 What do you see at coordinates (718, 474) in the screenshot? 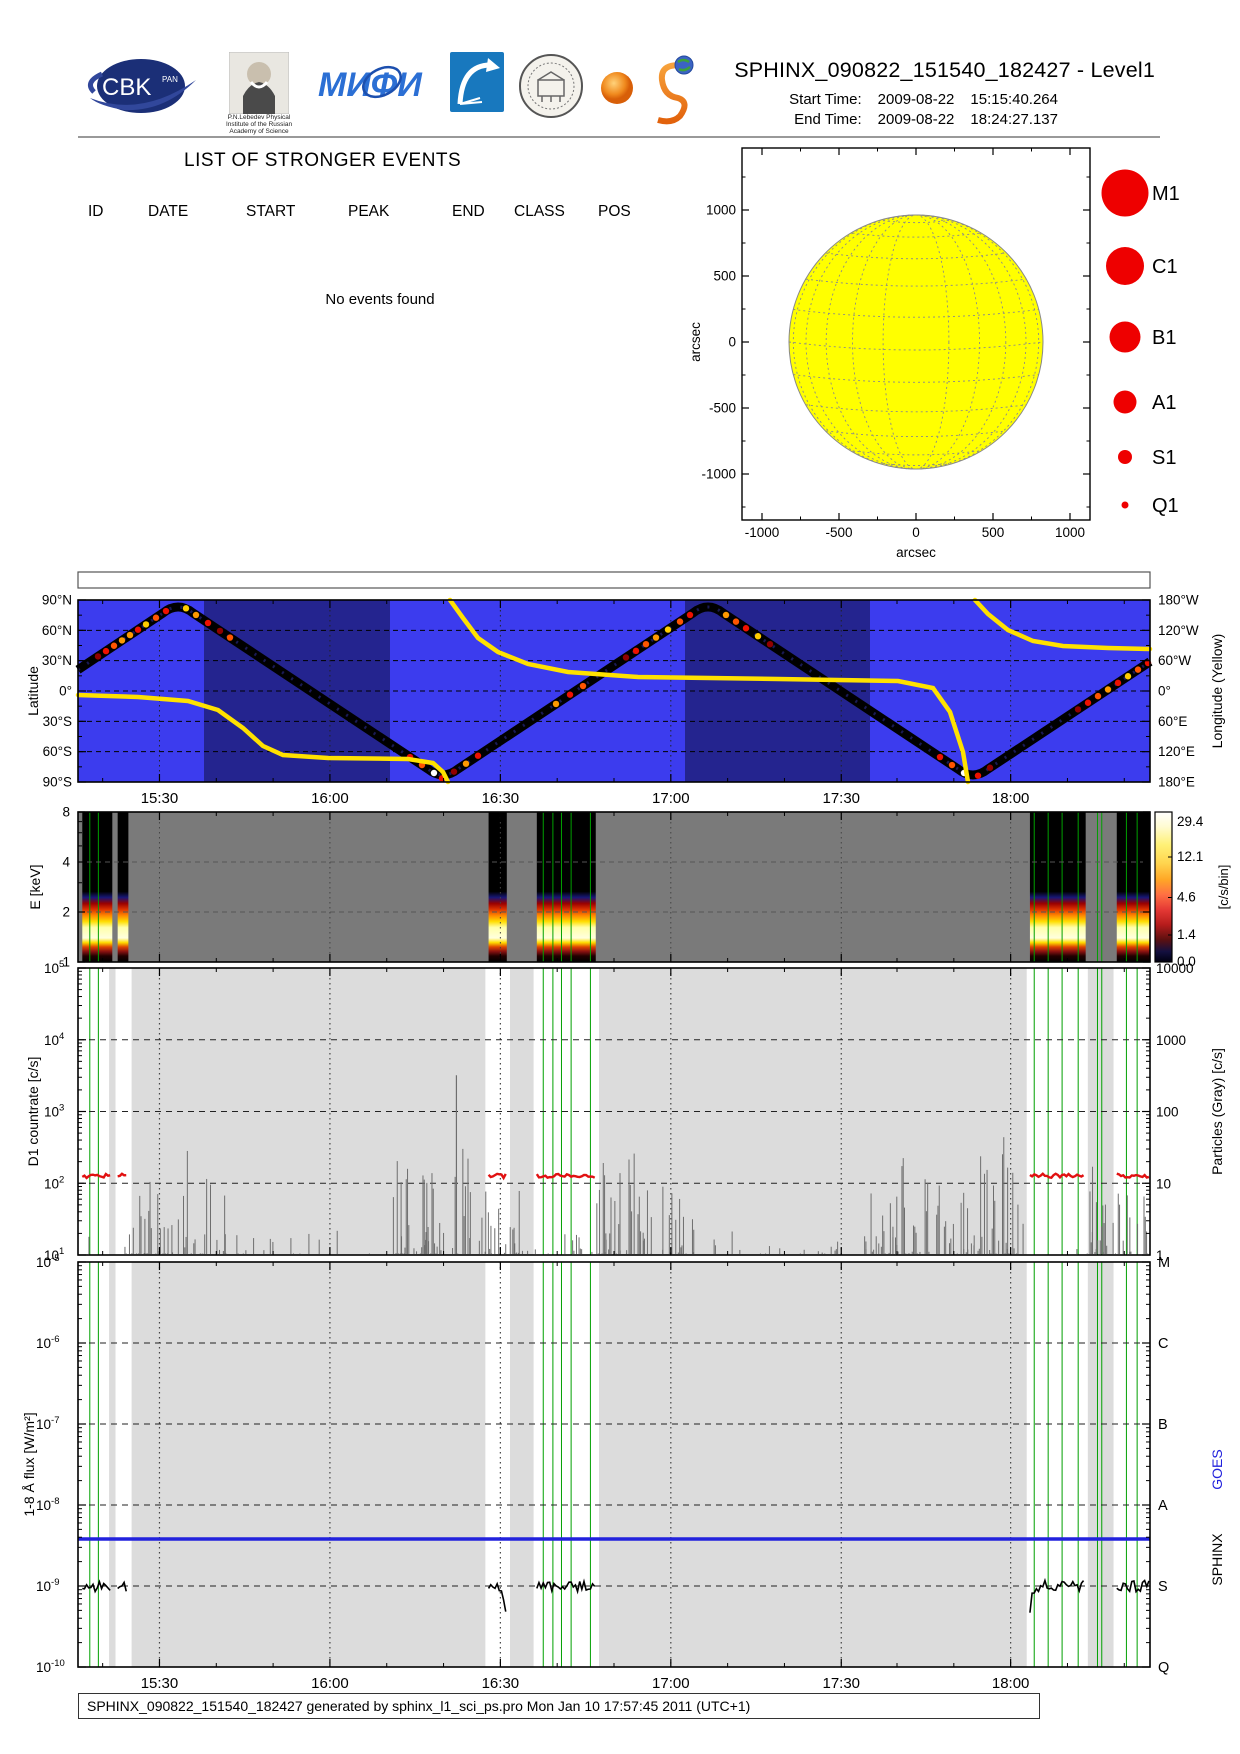
I see `sun-y-tick-label: -1000` at bounding box center [718, 474].